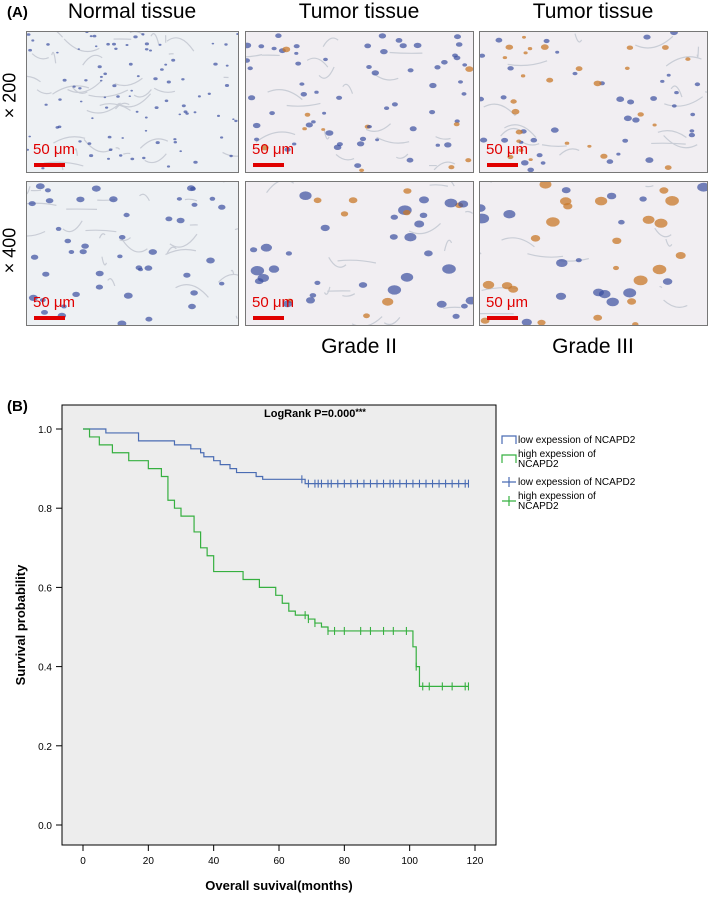  What do you see at coordinates (214, 861) in the screenshot?
I see `x-tick-label: 40` at bounding box center [214, 861].